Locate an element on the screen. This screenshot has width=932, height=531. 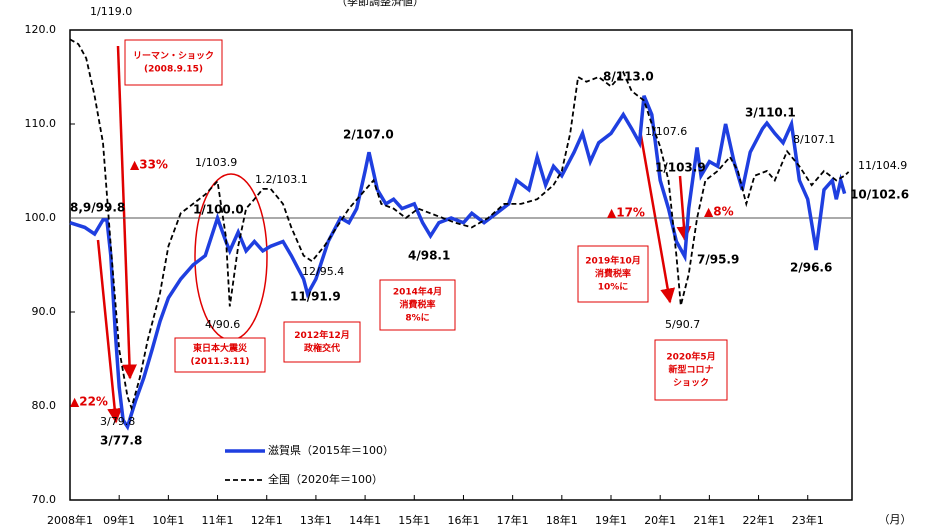
x-tick-label: 14年1 is located at coordinates (365, 520).